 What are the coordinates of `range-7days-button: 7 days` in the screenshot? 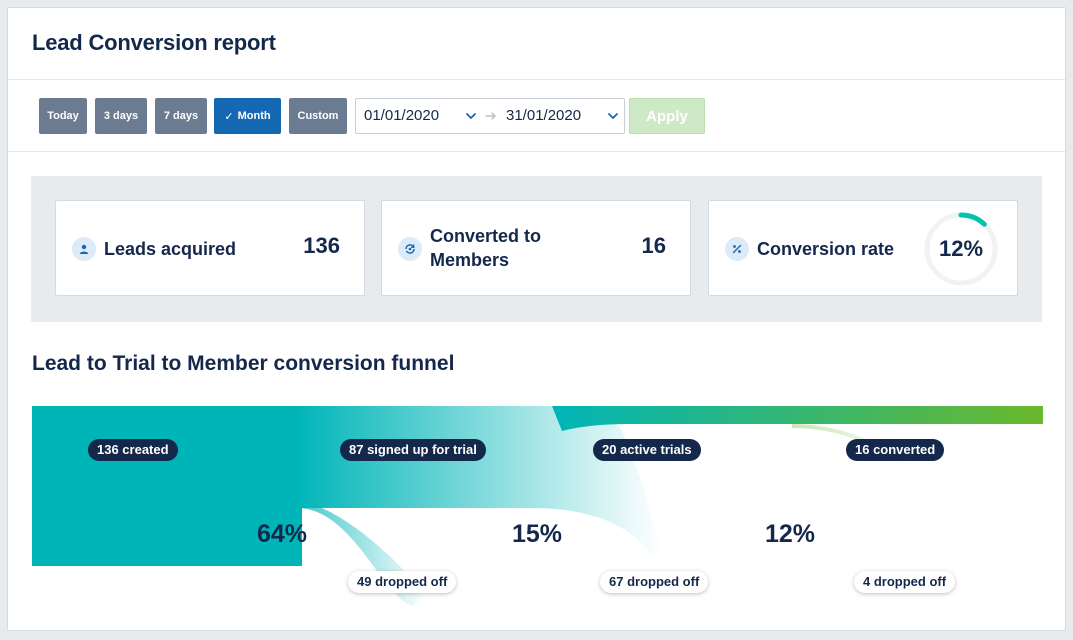 It's located at (181, 116).